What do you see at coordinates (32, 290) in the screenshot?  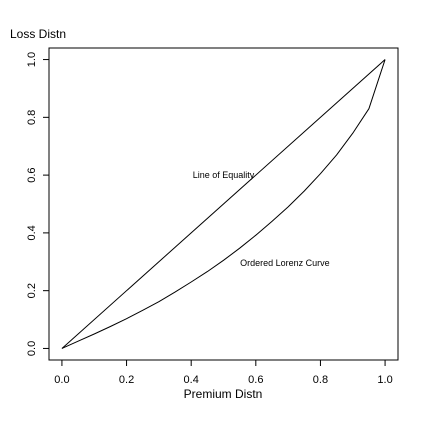 I see `y-tick-label: 0.2` at bounding box center [32, 290].